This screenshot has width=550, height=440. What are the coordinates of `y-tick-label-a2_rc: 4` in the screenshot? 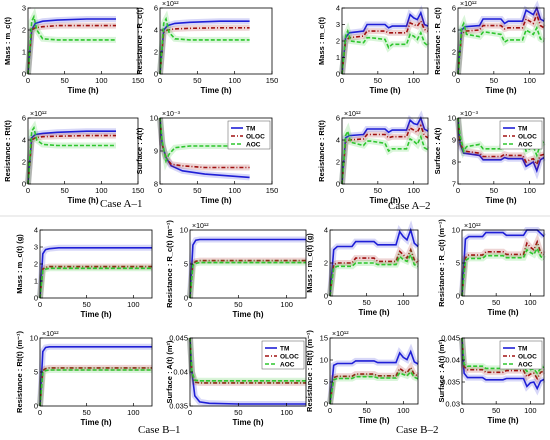 It's located at (454, 30).